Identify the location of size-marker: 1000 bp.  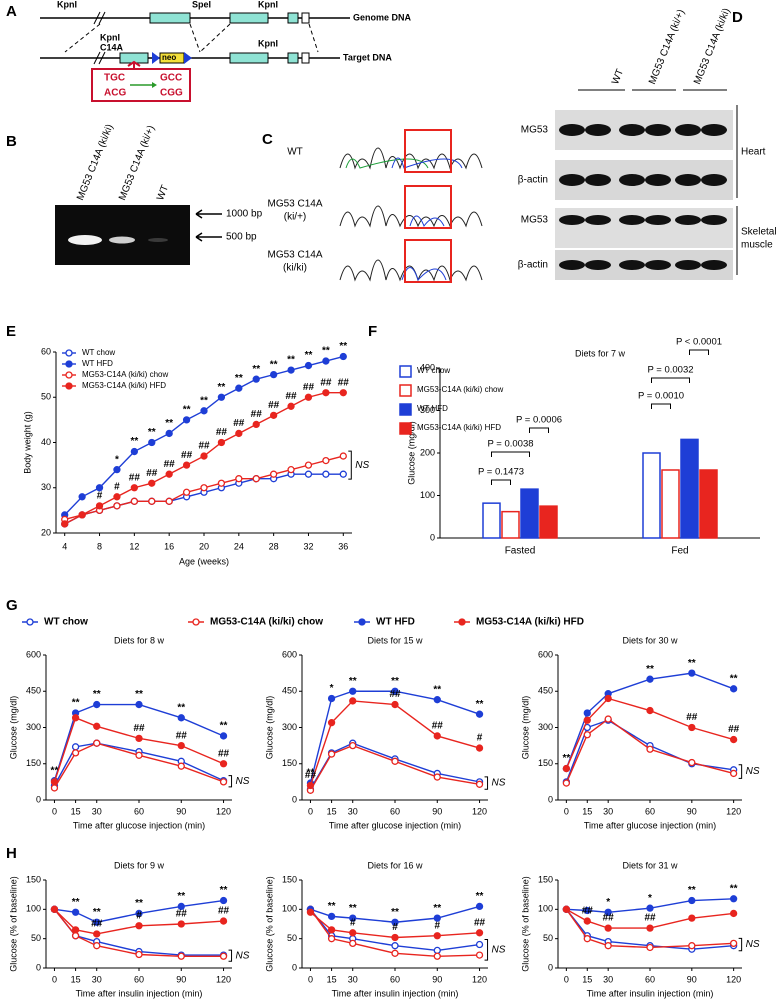
(244, 214).